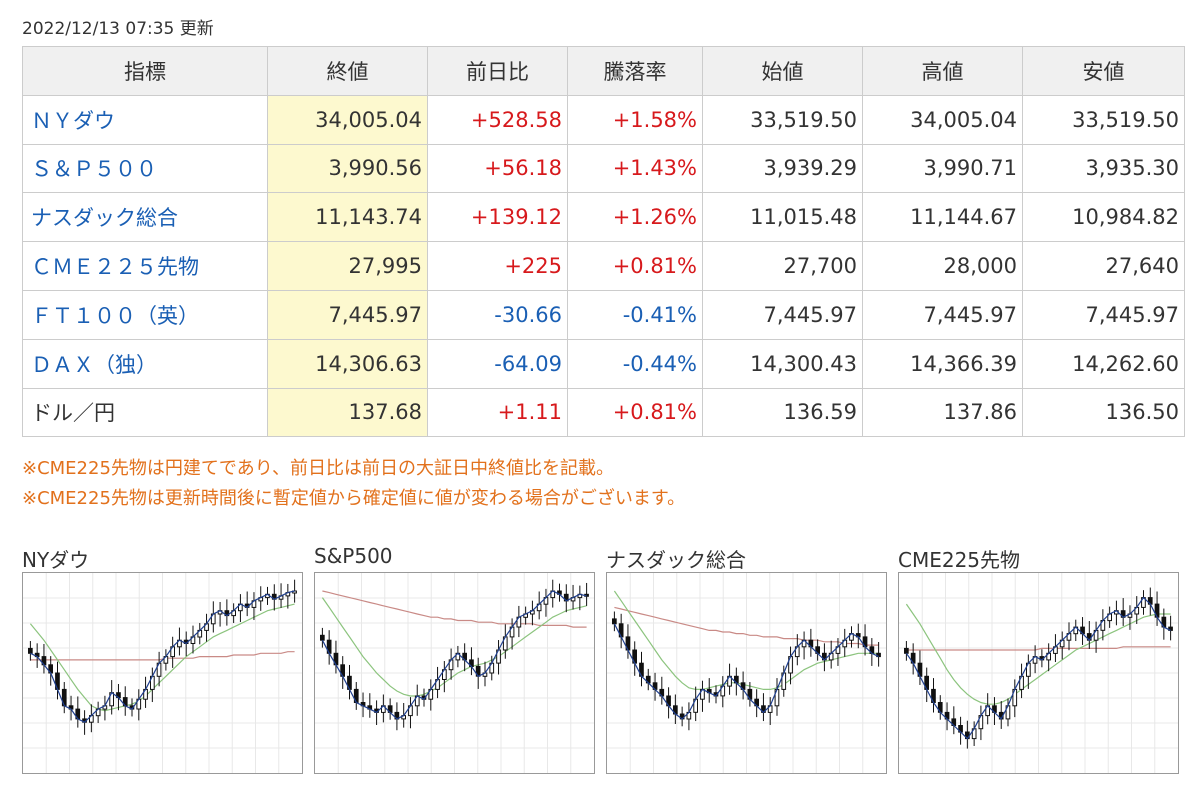 Image resolution: width=1200 pixels, height=794 pixels. I want to click on chart-ny-dow: NYダウ, so click(164, 659).